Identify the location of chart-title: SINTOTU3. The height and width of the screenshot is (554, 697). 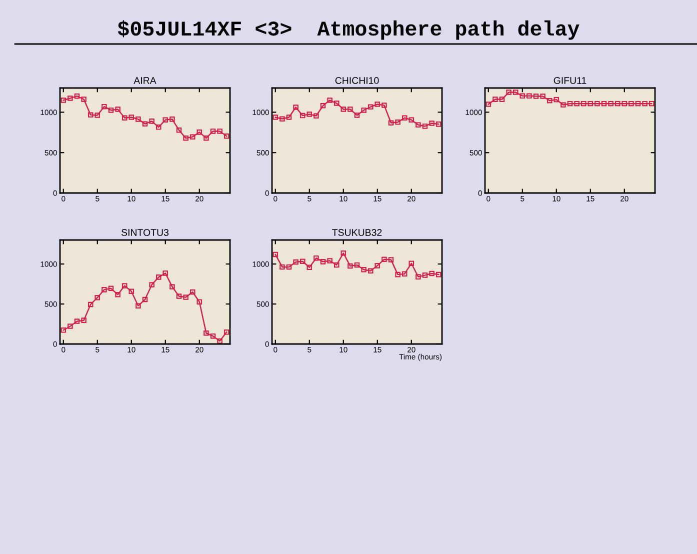
(145, 232).